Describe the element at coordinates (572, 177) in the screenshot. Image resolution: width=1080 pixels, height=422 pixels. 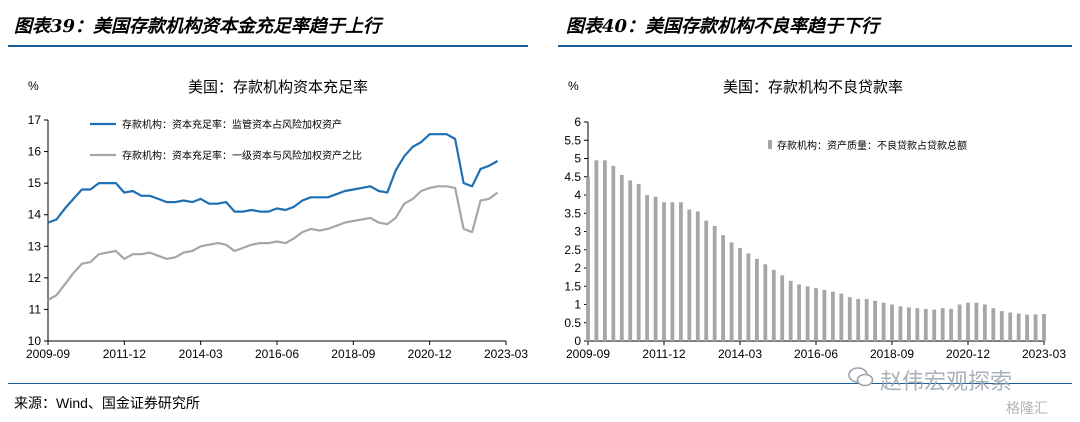
I see `y-tick-label: 4.5` at that location.